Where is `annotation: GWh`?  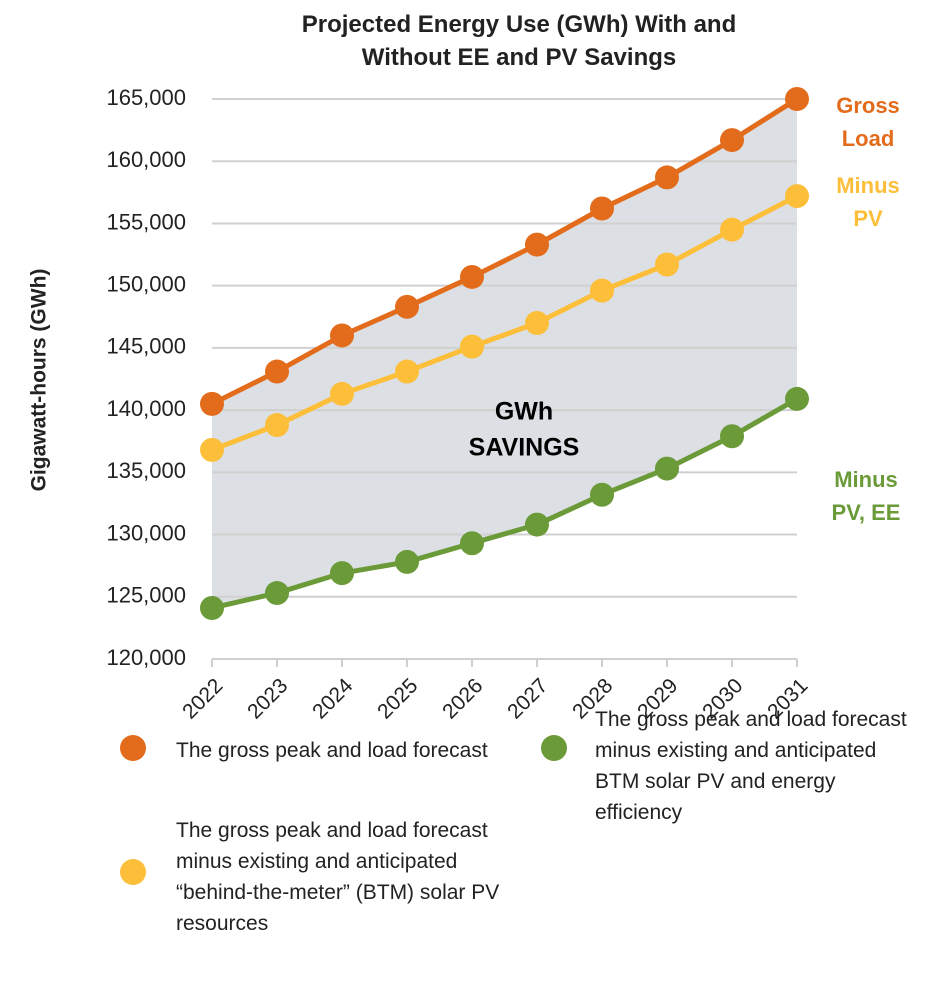
annotation: GWh is located at coordinates (524, 412).